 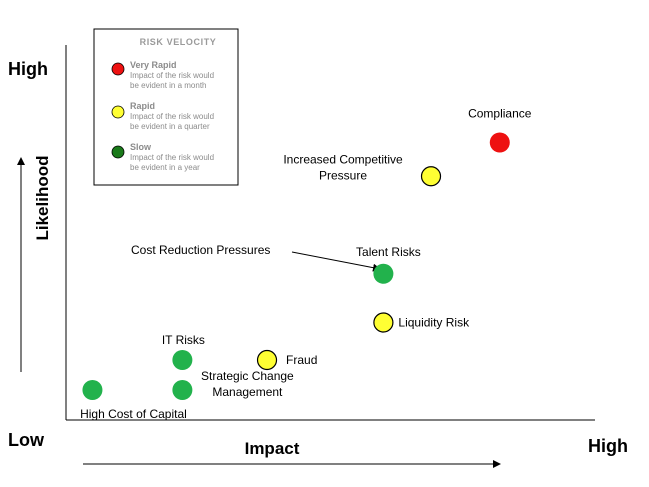 I want to click on point-strategic-change-management, so click(x=182, y=390).